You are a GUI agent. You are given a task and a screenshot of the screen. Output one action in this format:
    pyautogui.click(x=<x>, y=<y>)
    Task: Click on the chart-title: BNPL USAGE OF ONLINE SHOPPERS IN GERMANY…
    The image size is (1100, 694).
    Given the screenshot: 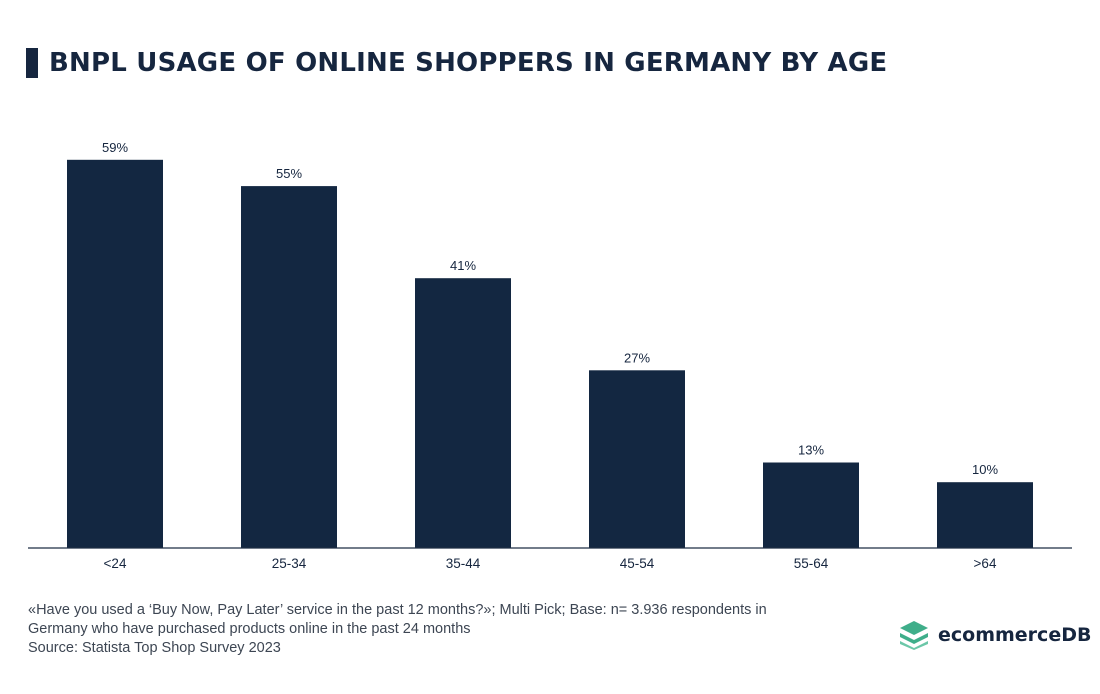 What is the action you would take?
    pyautogui.click(x=468, y=63)
    